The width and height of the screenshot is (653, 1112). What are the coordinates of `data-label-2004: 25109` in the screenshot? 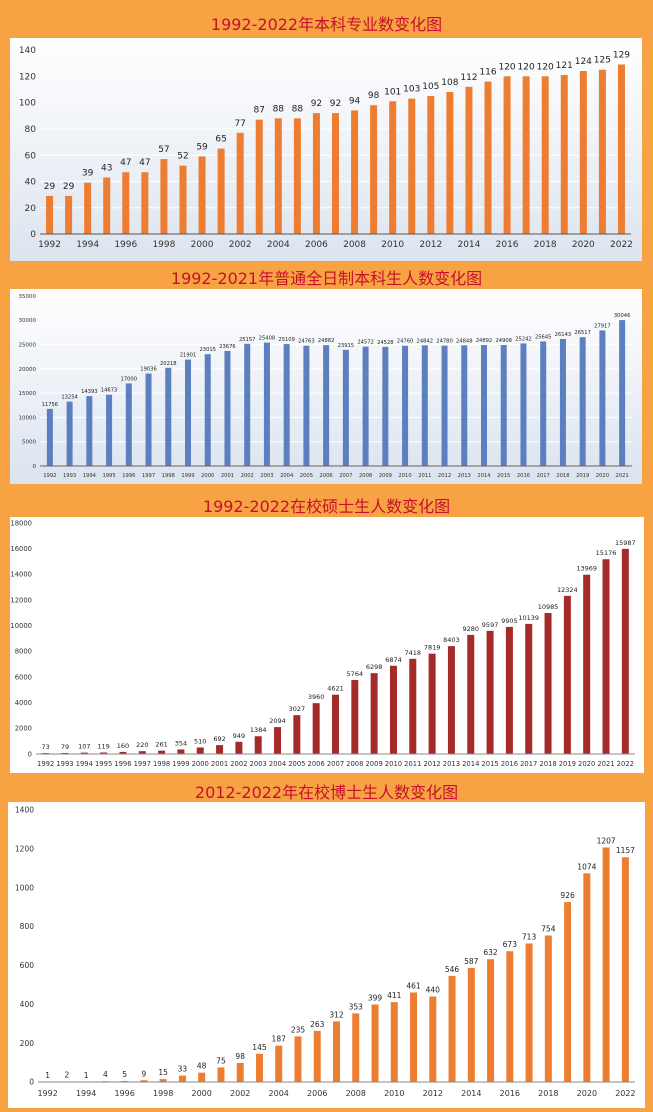 It's located at (286, 340).